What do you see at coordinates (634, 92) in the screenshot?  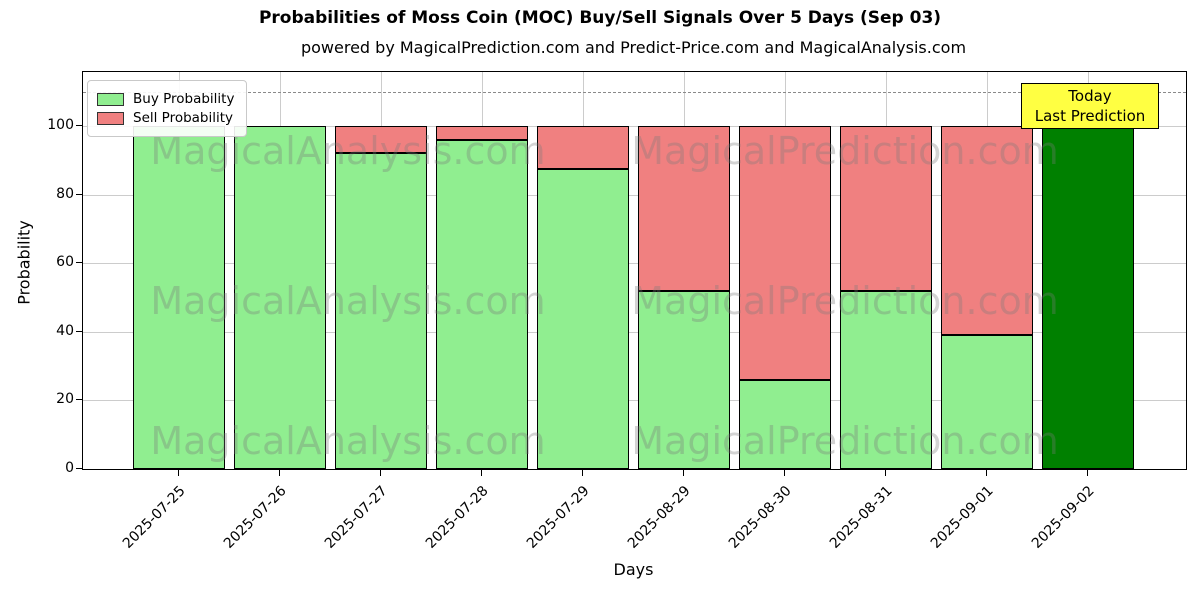 I see `threshold-dashed-line` at bounding box center [634, 92].